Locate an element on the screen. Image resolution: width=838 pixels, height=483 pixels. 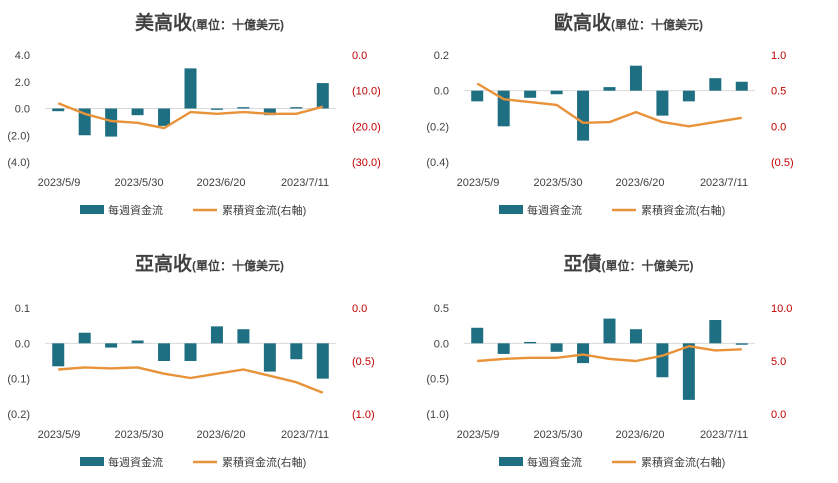
left-axis-tick-label: (0.5) is located at coordinates (437, 380).